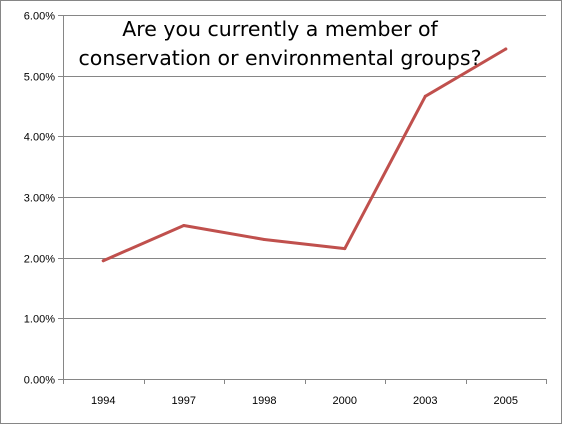 The width and height of the screenshot is (562, 424). What do you see at coordinates (39, 260) in the screenshot?
I see `y-tick-label: 2.00%` at bounding box center [39, 260].